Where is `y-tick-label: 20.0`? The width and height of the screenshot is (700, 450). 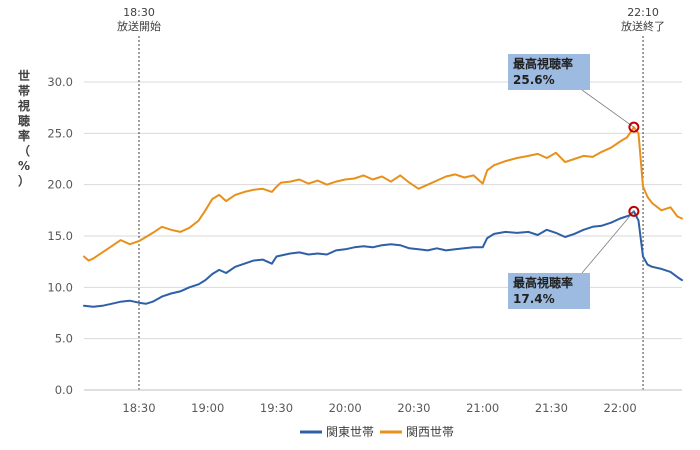
y-tick-label: 20.0 is located at coordinates (60, 185).